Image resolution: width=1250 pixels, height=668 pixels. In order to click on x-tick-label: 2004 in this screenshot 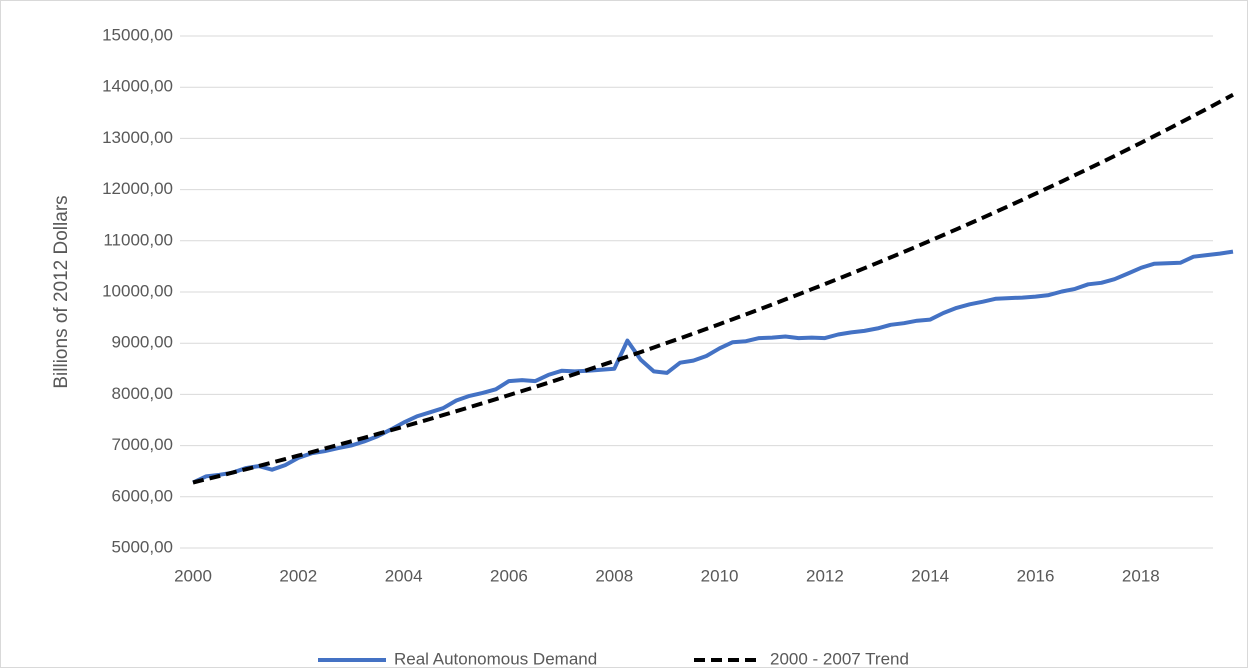, I will do `click(404, 575)`.